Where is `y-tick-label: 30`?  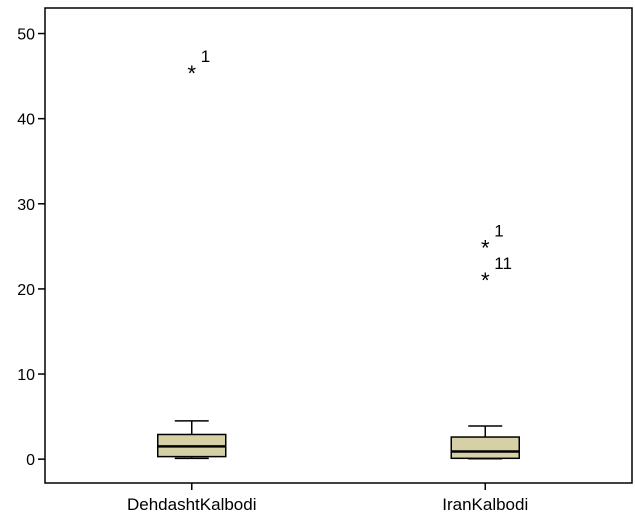 y-tick-label: 30 is located at coordinates (26, 205).